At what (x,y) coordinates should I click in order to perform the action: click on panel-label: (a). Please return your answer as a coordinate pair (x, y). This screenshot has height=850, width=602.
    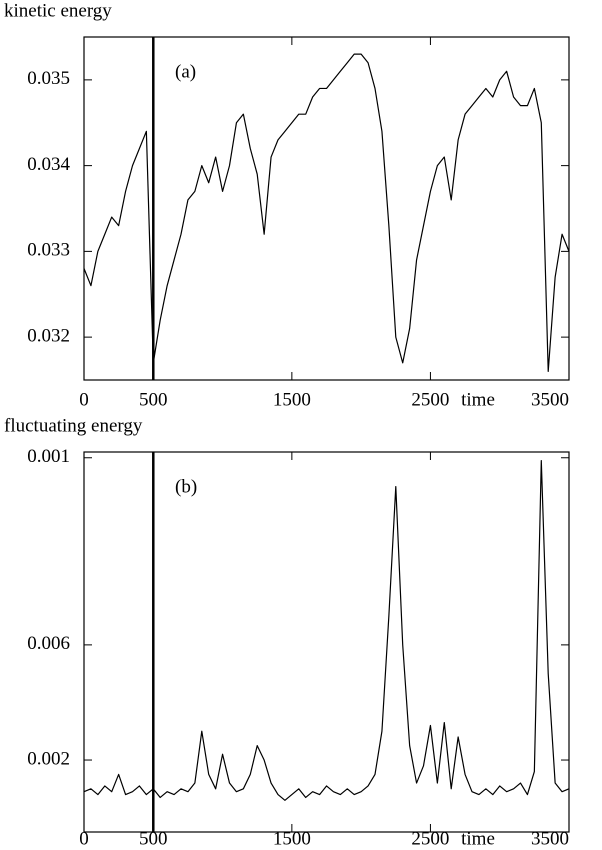
    Looking at the image, I should click on (185, 71).